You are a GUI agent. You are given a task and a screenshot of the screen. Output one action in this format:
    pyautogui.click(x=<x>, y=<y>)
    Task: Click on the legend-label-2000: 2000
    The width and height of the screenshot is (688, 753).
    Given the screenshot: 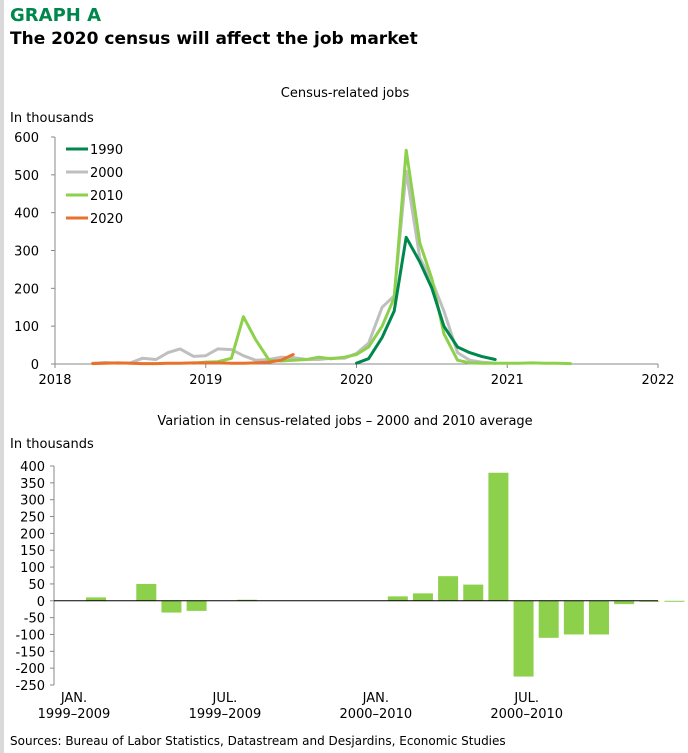 What is the action you would take?
    pyautogui.click(x=106, y=173)
    